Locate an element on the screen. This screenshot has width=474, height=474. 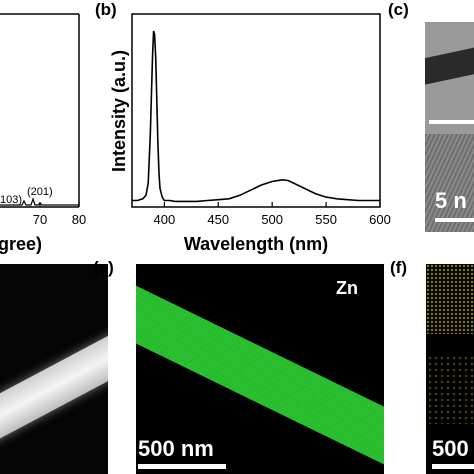
panel-a-trace is located at coordinates (39, 201).